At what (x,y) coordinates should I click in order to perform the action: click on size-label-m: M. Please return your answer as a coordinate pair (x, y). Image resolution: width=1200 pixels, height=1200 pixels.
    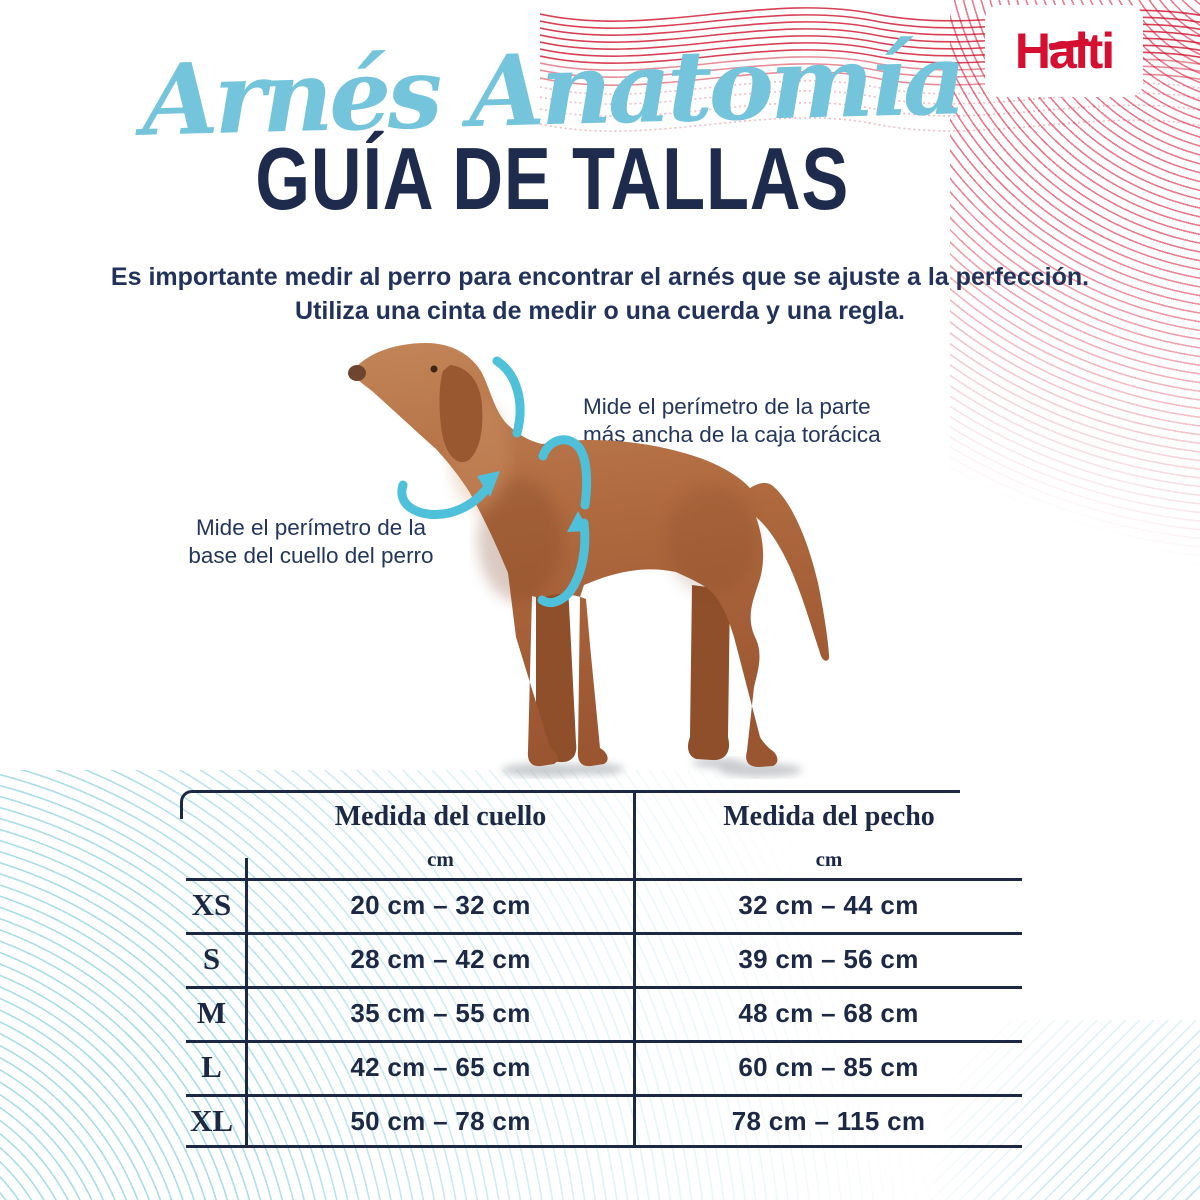
    Looking at the image, I should click on (211, 1012).